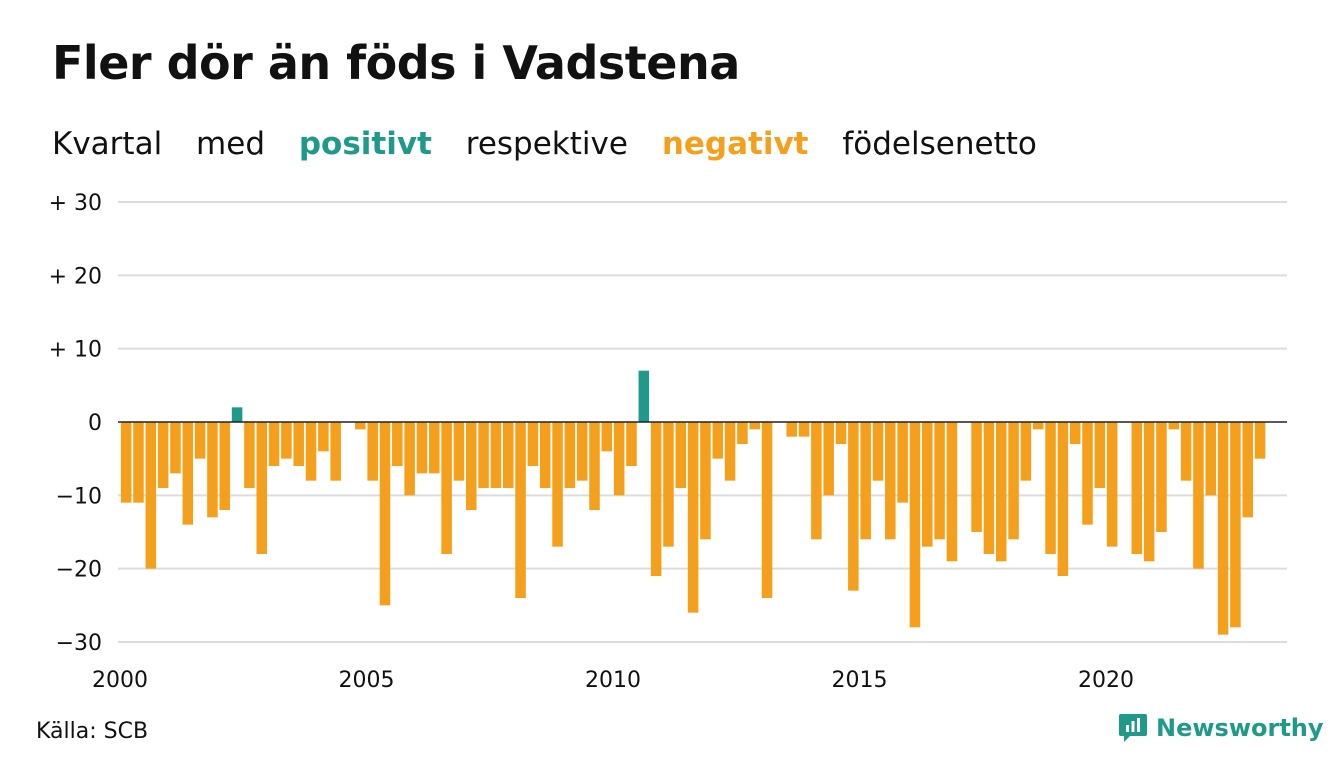 The height and width of the screenshot is (780, 1340). I want to click on subtitle-positive: positivt, so click(365, 144).